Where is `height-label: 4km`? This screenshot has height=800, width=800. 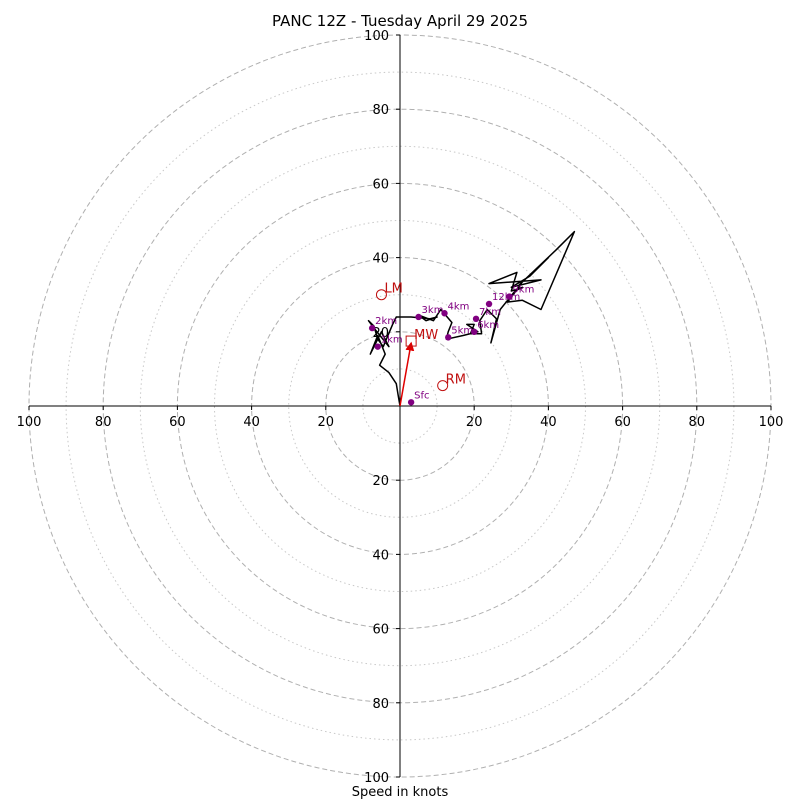 height-label: 4km is located at coordinates (459, 306).